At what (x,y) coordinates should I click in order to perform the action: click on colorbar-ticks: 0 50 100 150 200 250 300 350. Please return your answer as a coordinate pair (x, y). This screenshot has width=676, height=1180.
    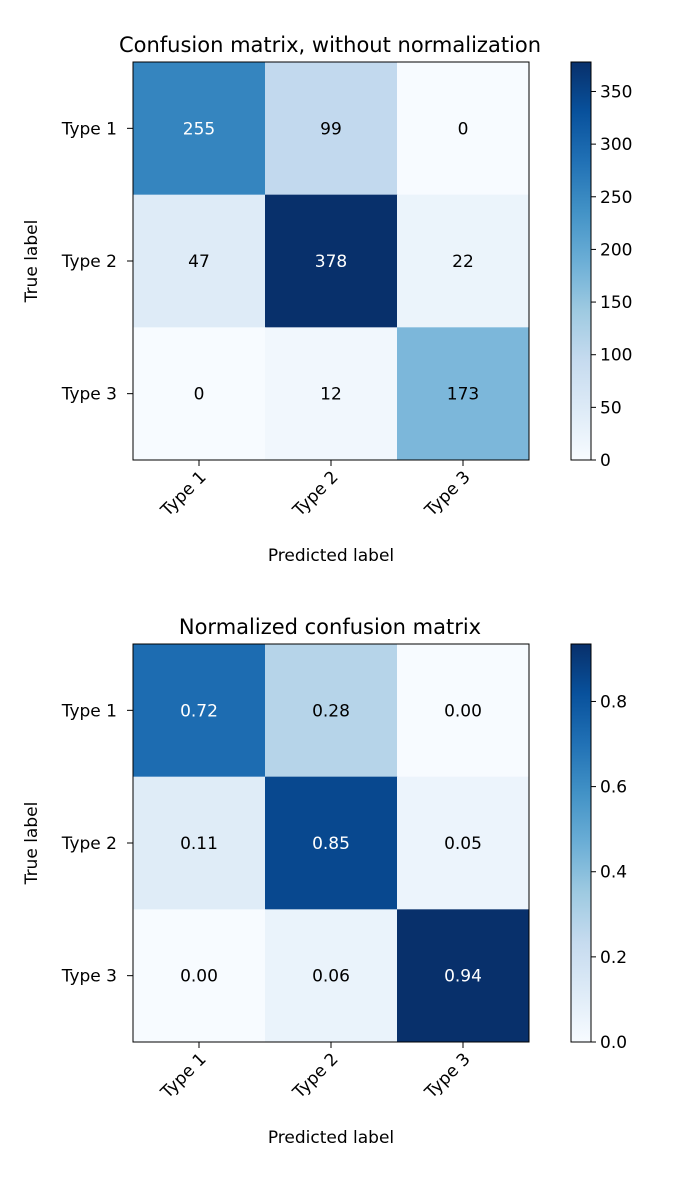
    Looking at the image, I should click on (611, 276).